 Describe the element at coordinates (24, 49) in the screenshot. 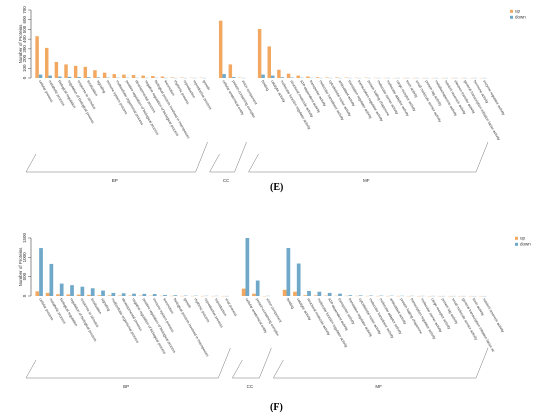

I see `panel-e-y-tick-label: 300` at that location.